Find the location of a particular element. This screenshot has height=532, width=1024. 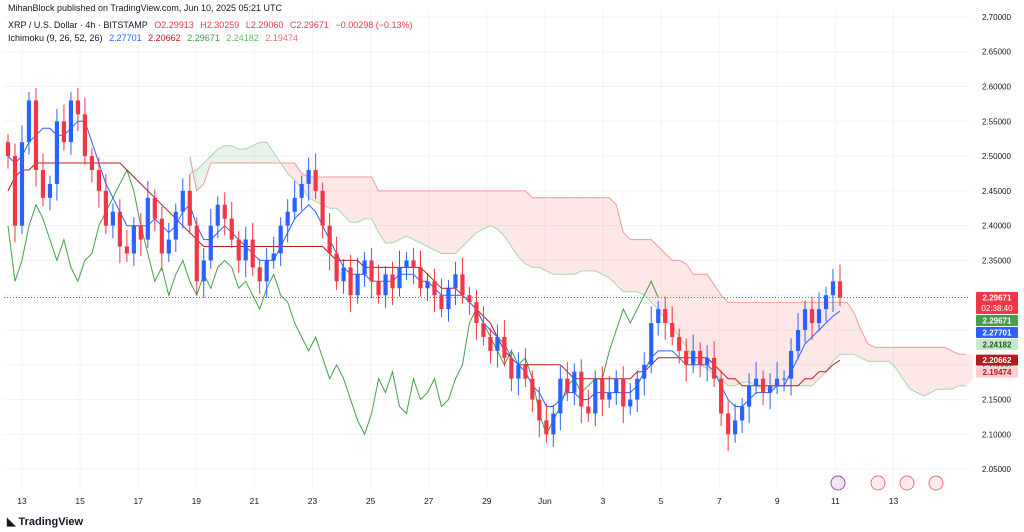

time-tick-label: 3 is located at coordinates (603, 501).